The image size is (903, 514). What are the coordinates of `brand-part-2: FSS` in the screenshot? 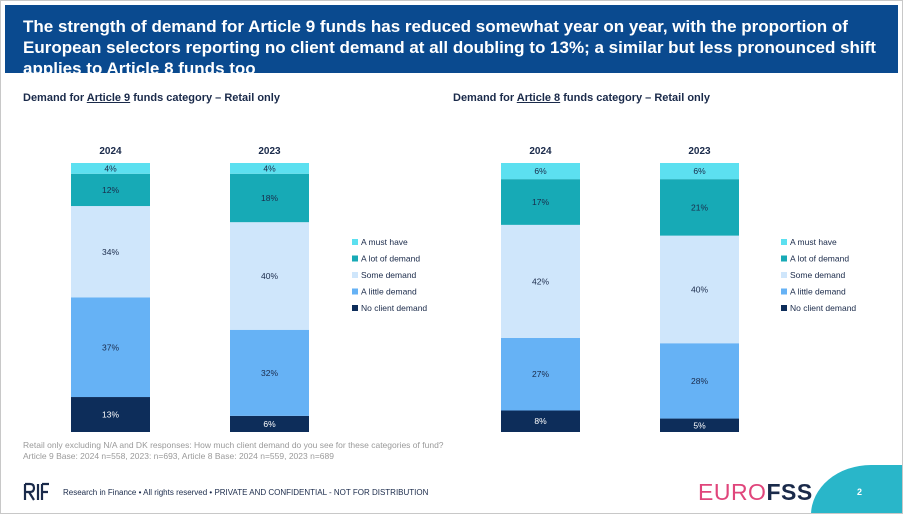 It's located at (789, 492).